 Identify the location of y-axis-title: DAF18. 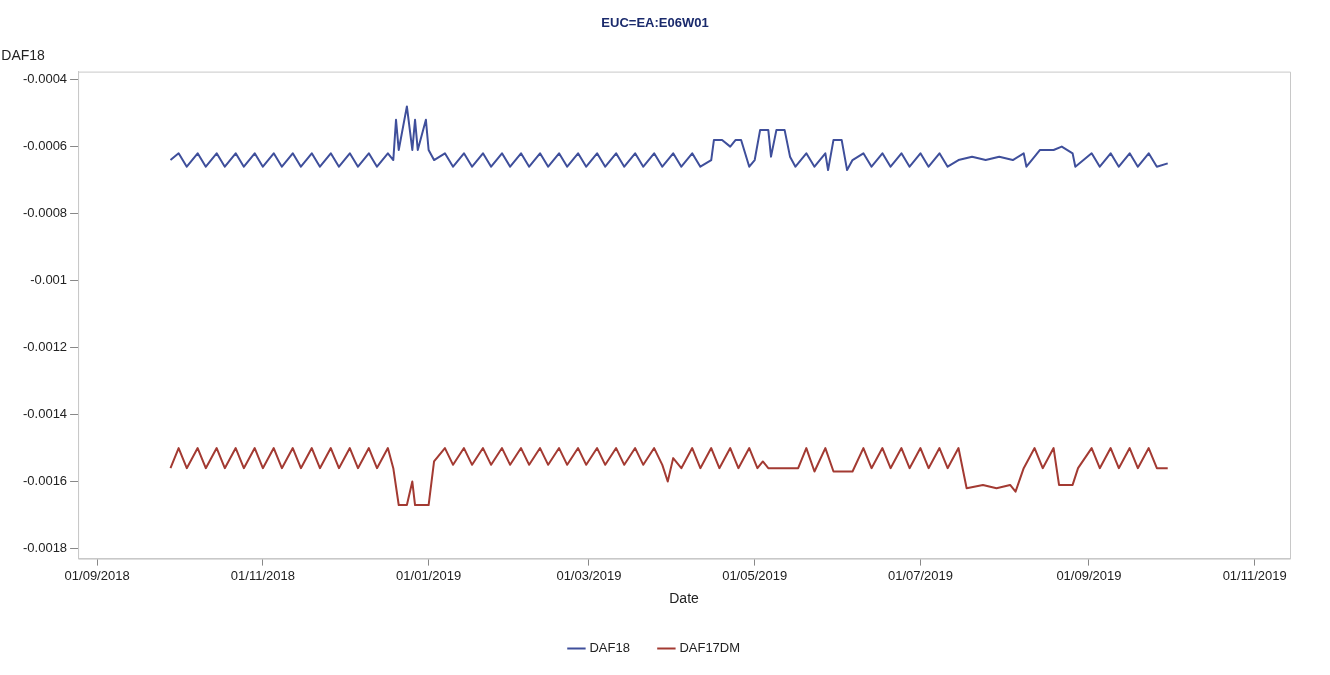
(23, 55).